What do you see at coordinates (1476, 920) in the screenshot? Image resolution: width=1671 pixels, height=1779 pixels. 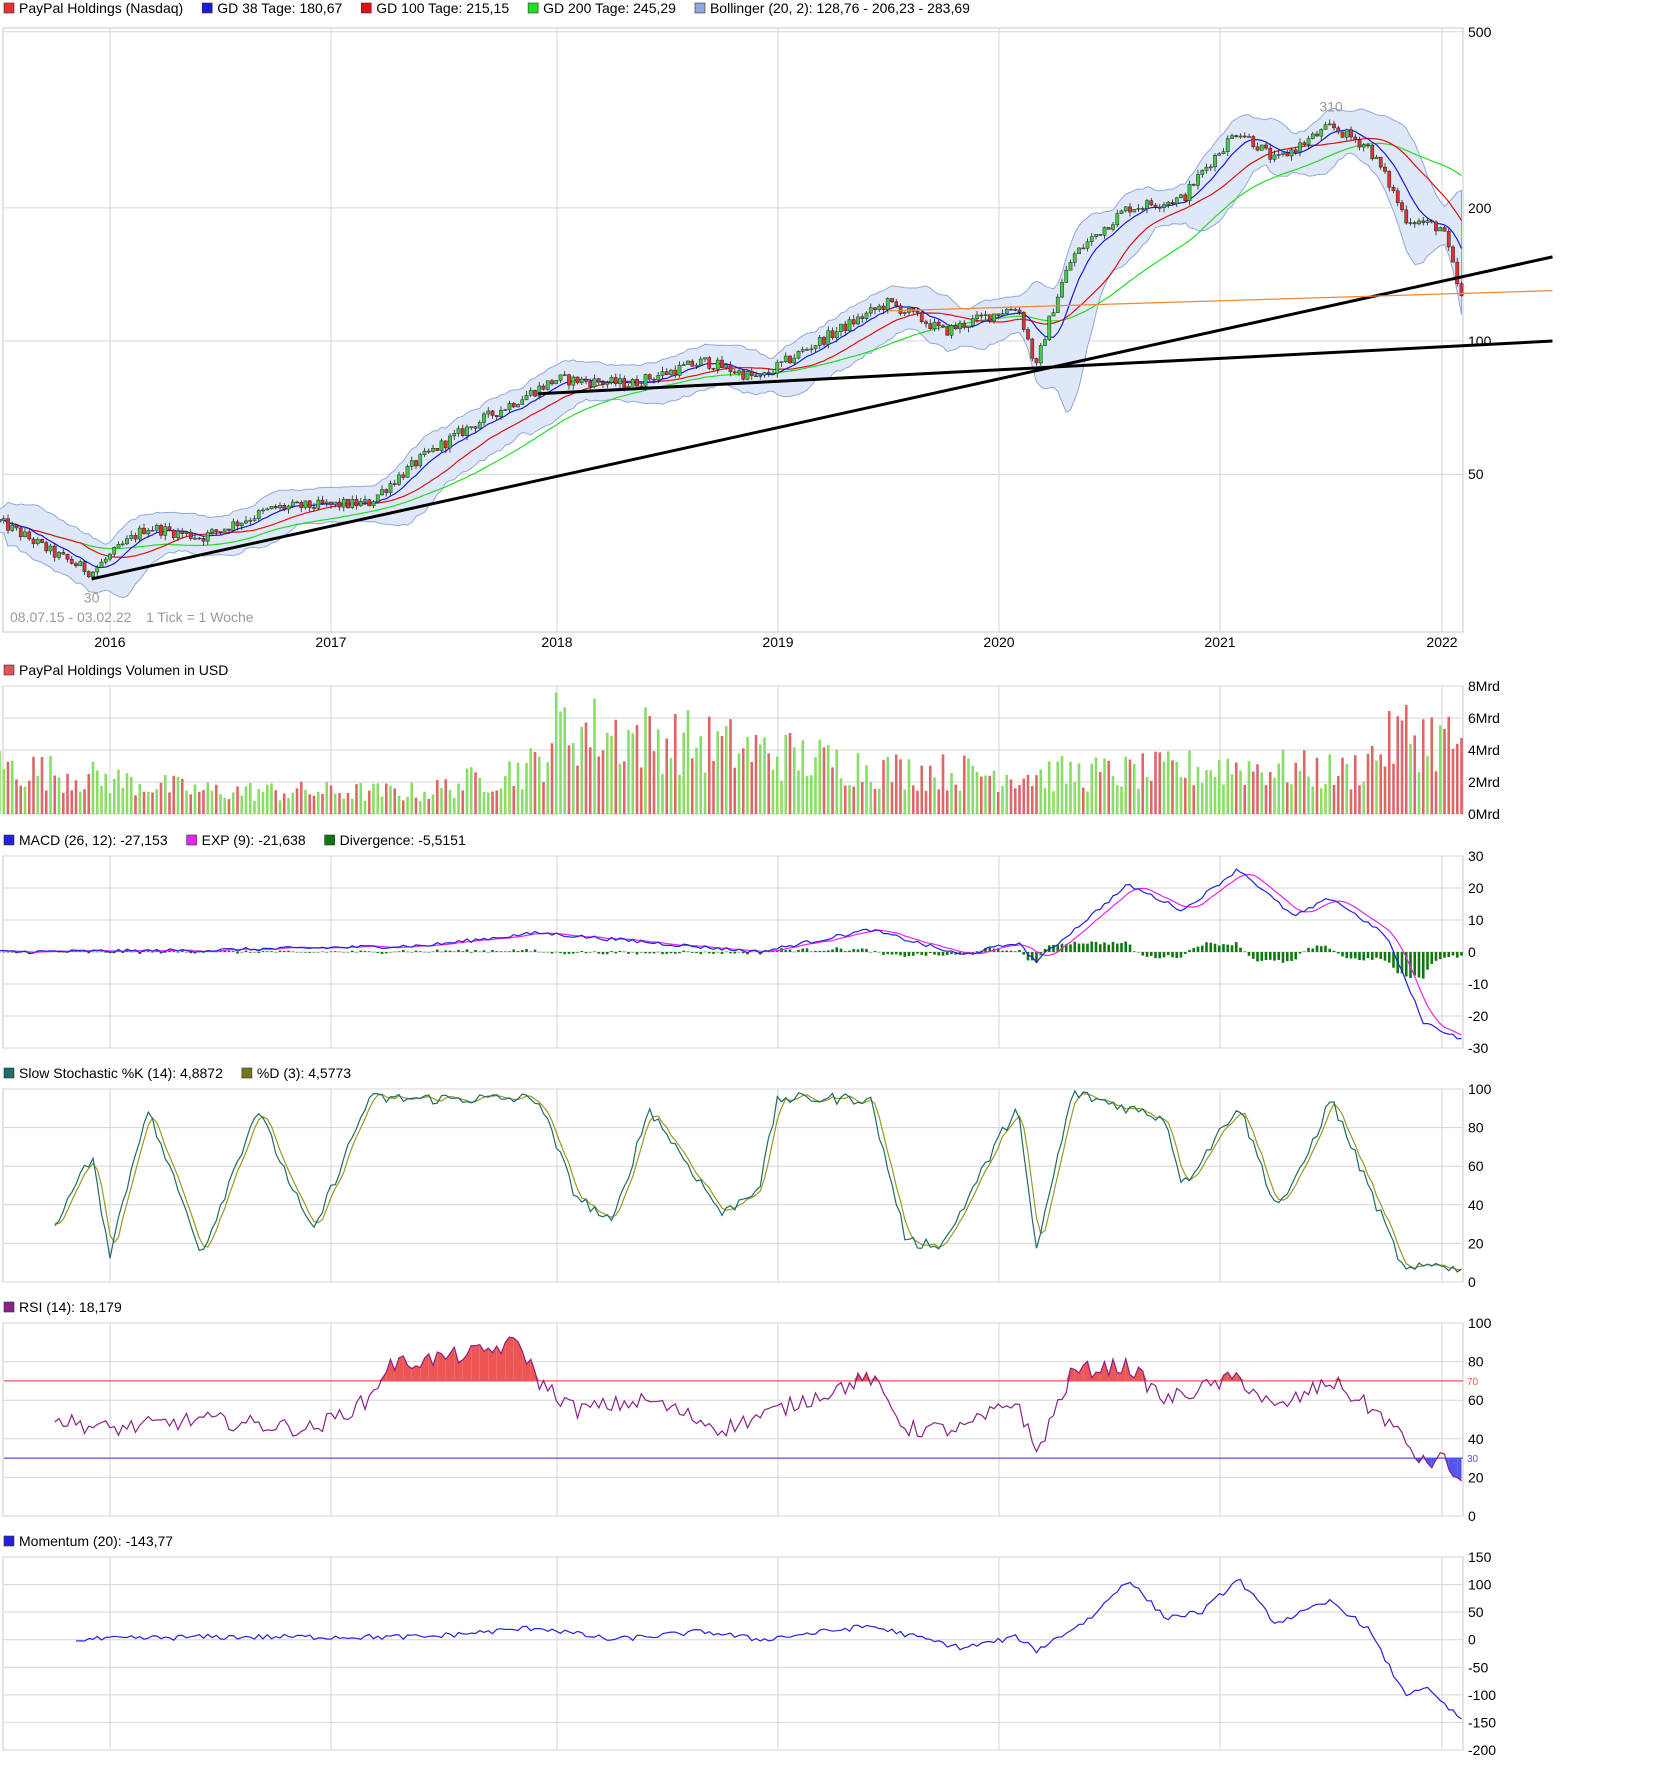 I see `macd-ytick: 10` at bounding box center [1476, 920].